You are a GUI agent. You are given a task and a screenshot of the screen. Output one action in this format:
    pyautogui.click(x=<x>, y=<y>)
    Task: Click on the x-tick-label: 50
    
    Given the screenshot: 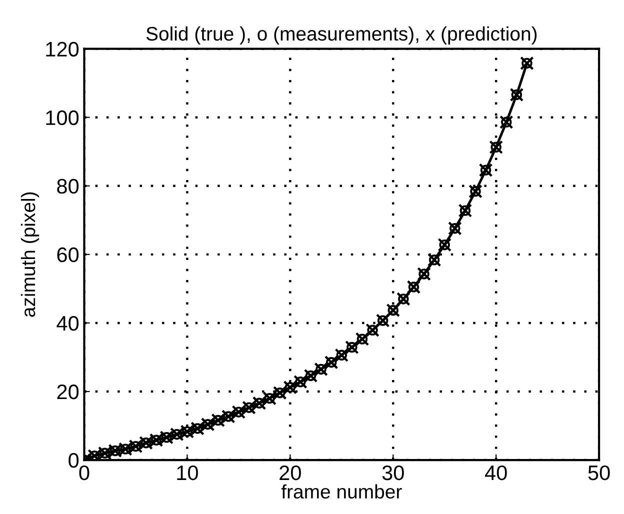 What is the action you would take?
    pyautogui.click(x=599, y=472)
    